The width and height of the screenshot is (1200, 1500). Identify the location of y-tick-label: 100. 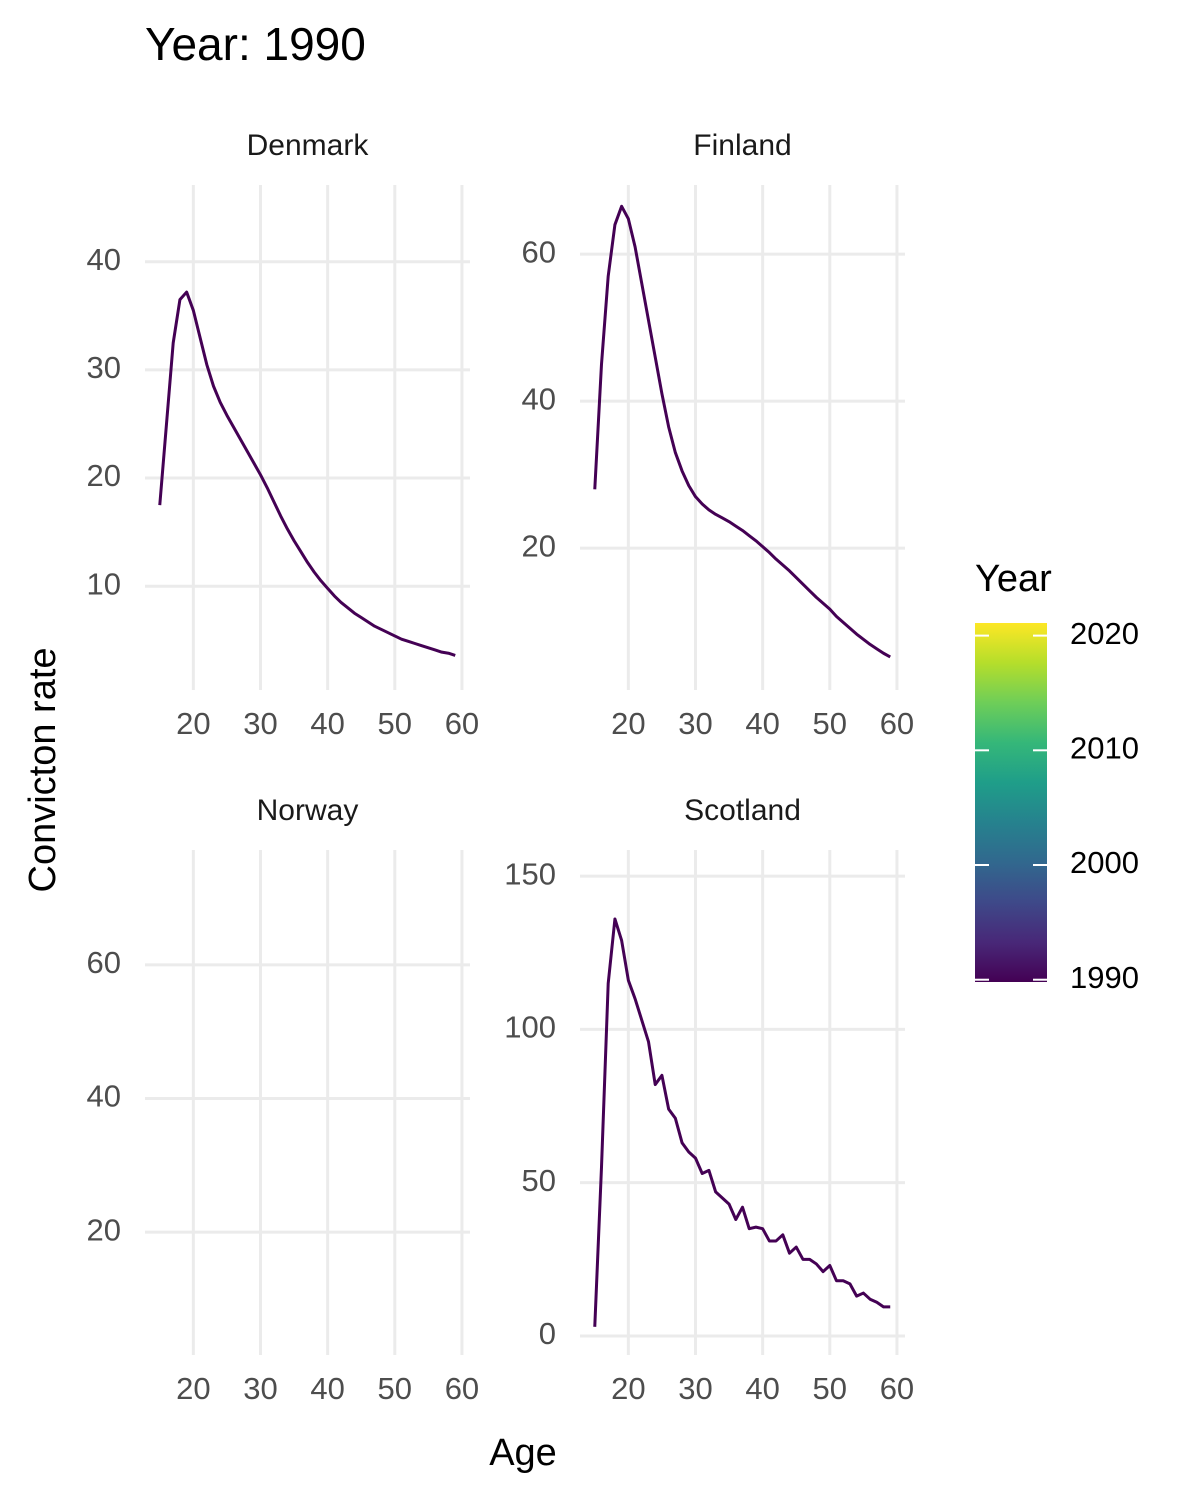
(530, 1027).